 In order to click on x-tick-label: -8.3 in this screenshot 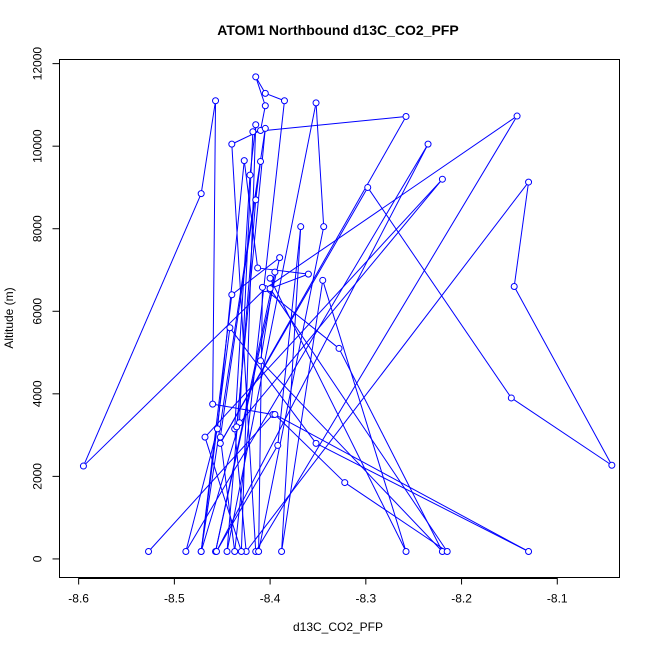, I will do `click(365, 599)`.